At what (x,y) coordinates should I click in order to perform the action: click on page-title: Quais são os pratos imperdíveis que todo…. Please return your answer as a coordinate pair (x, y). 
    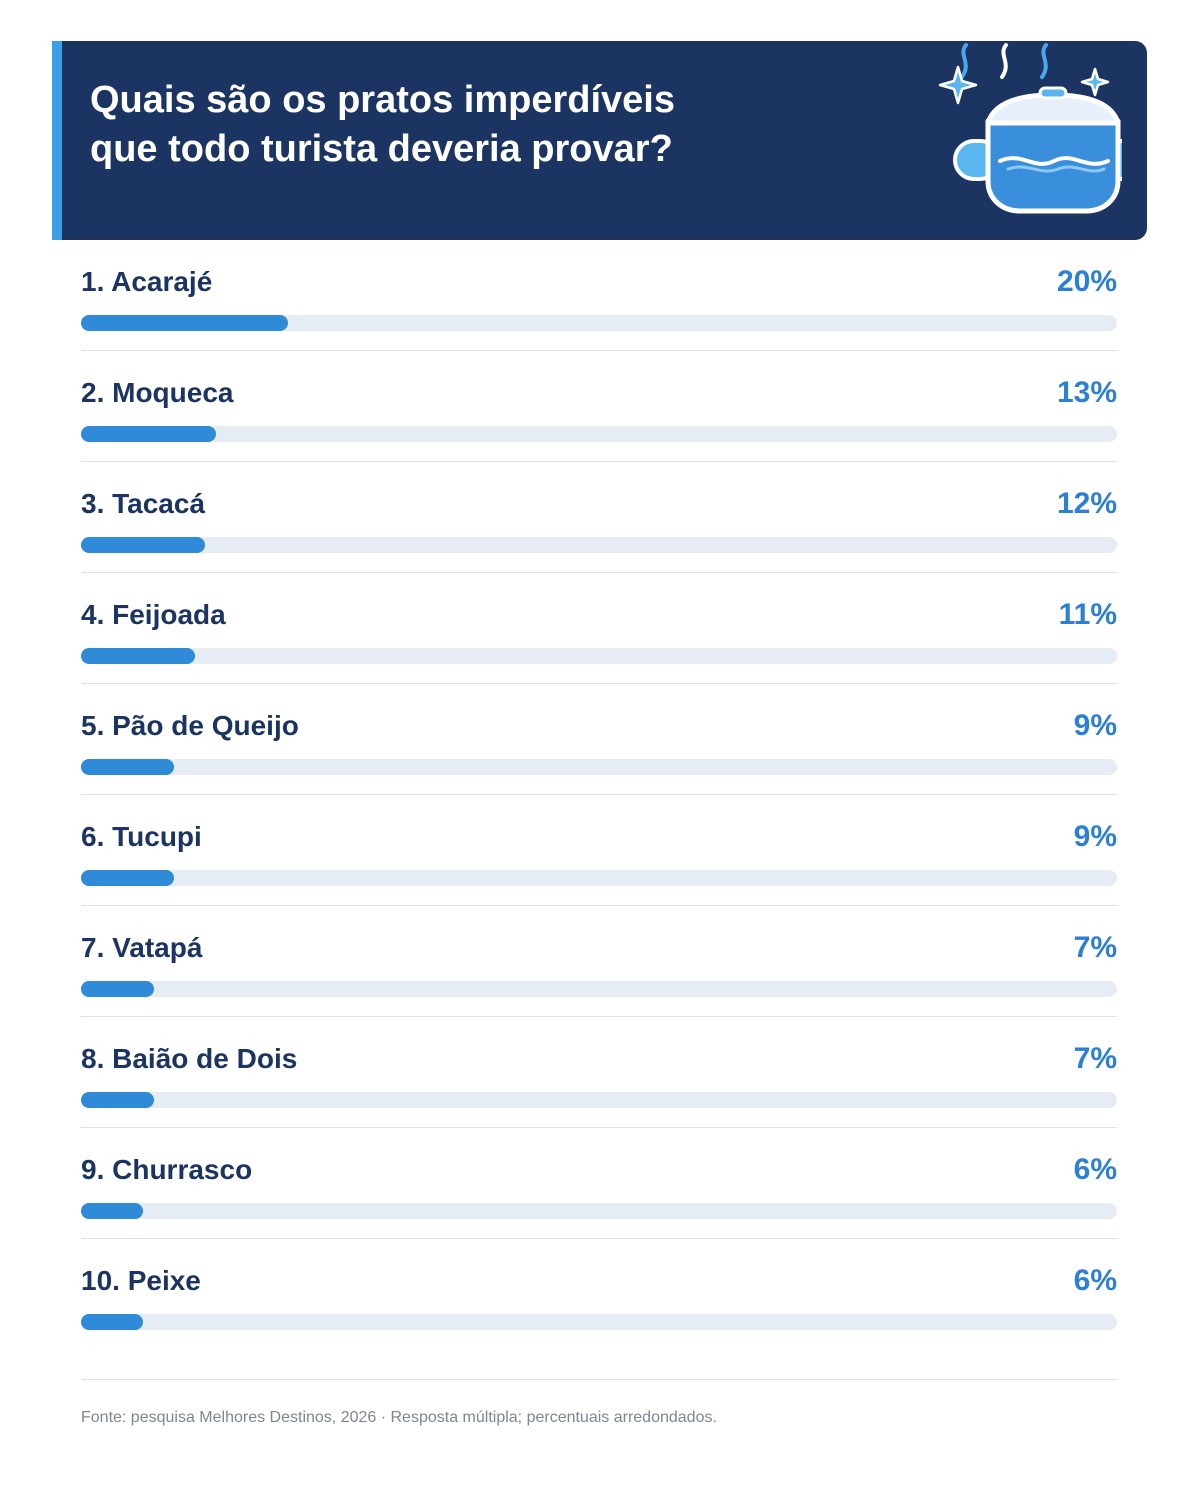
    Looking at the image, I should click on (382, 124).